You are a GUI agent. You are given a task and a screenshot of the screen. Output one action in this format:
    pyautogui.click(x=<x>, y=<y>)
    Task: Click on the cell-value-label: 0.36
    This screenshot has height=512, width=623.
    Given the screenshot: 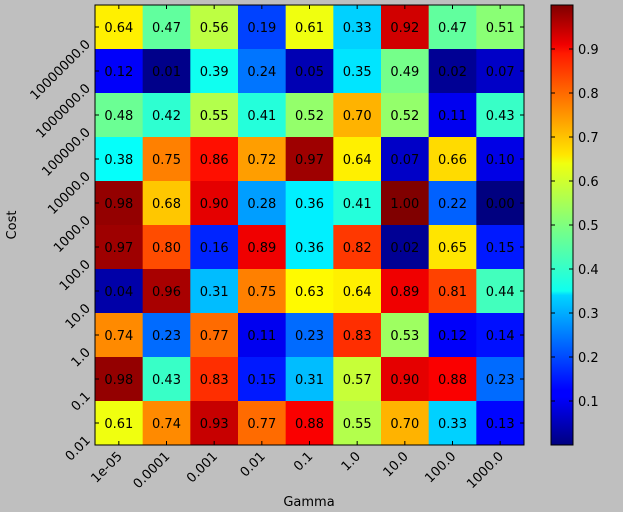 What is the action you would take?
    pyautogui.click(x=309, y=204)
    